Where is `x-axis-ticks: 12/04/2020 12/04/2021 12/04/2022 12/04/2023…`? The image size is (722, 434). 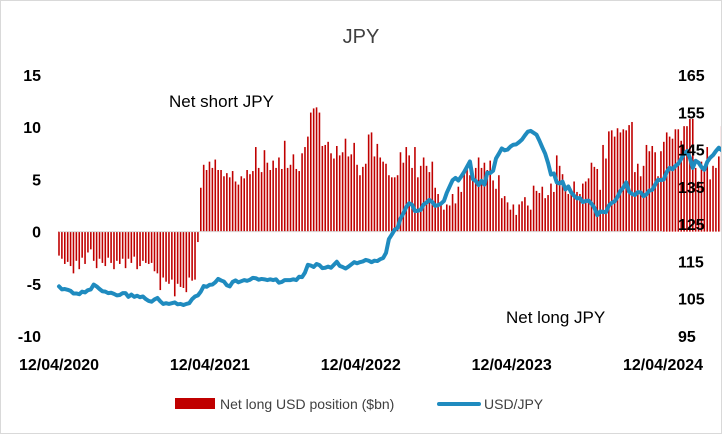
x-axis-ticks: 12/04/2020 12/04/2021 12/04/2022 12/04/2023… is located at coordinates (361, 365).